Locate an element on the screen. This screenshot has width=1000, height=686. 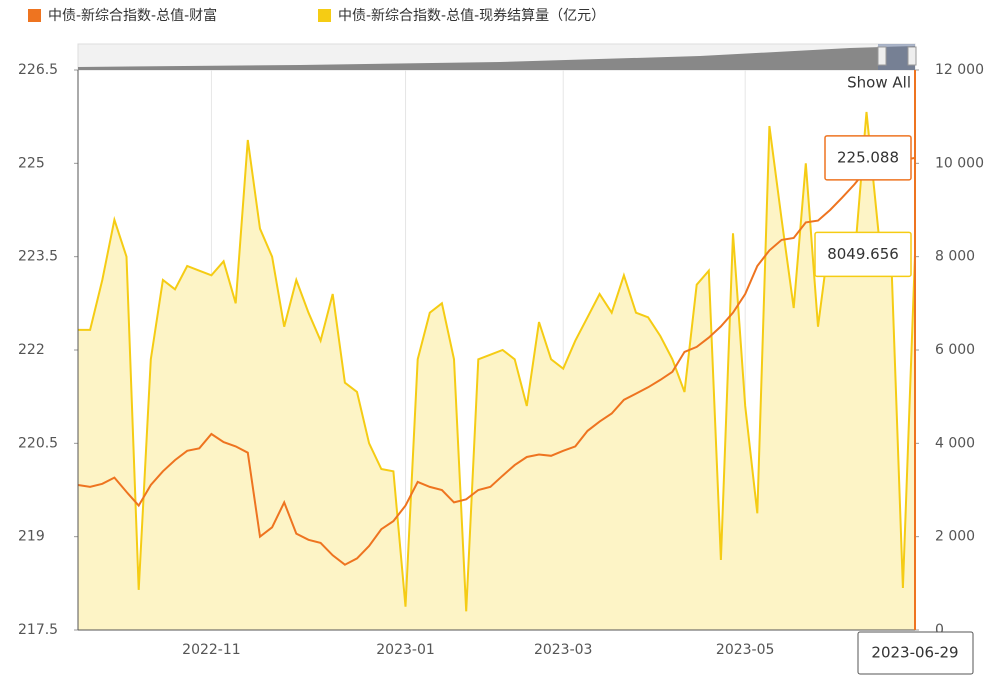
tooltip-value: 8049.656 is located at coordinates (863, 254).